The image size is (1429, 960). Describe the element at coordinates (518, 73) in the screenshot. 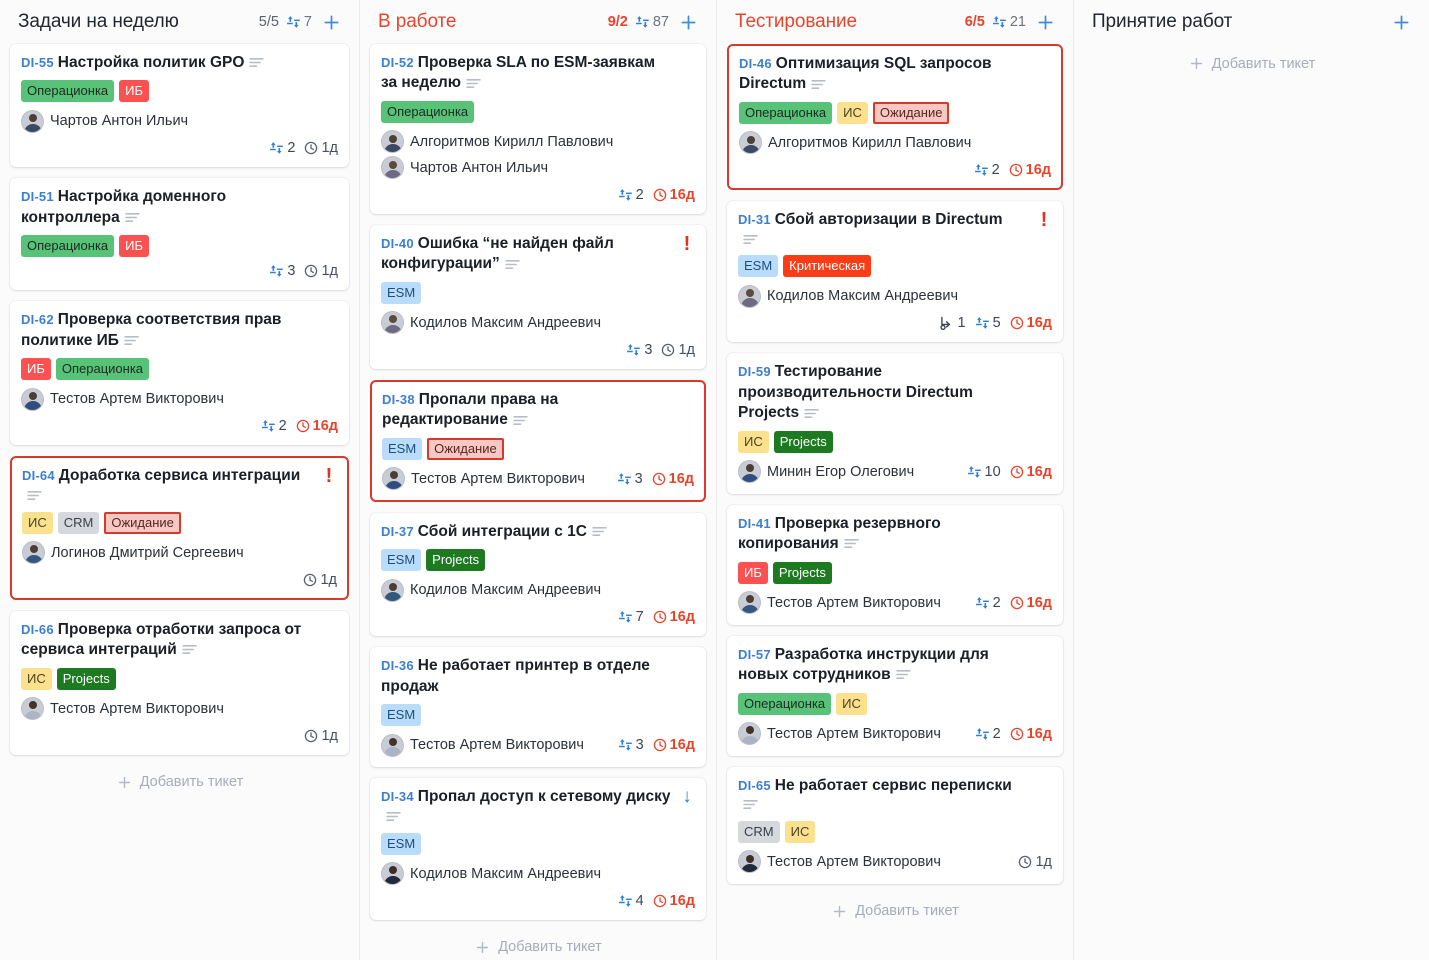

I see `ticket-title: Проверка SLA по ESM-заявкам за неделю` at that location.